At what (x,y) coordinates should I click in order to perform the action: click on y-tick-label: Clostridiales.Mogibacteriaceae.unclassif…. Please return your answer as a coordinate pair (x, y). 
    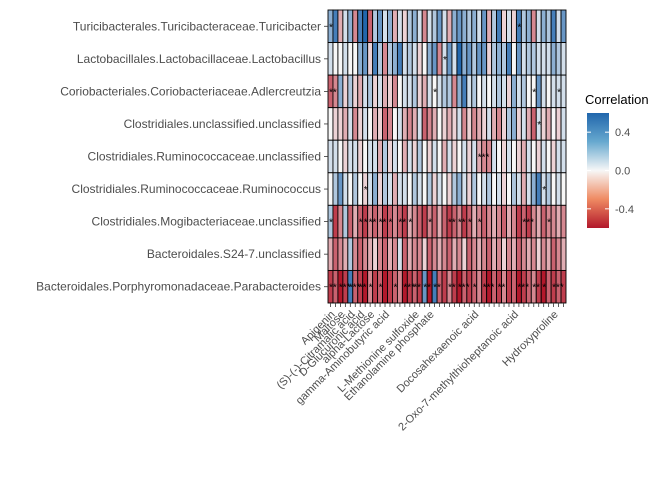
    Looking at the image, I should click on (206, 222).